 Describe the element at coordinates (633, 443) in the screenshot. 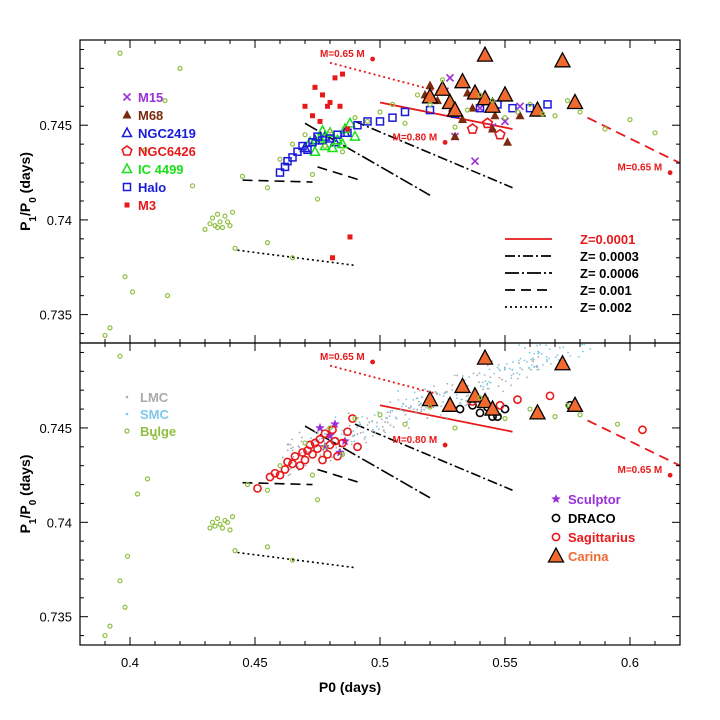

I see `model-line-dashed` at that location.